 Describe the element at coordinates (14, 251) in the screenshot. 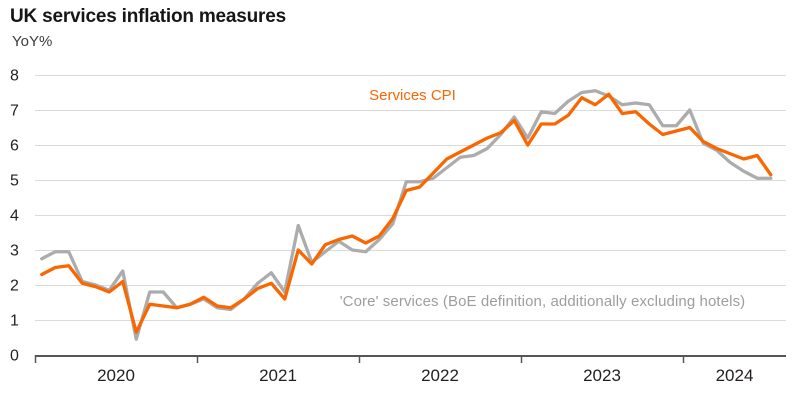

I see `y-tick-label: 3` at that location.